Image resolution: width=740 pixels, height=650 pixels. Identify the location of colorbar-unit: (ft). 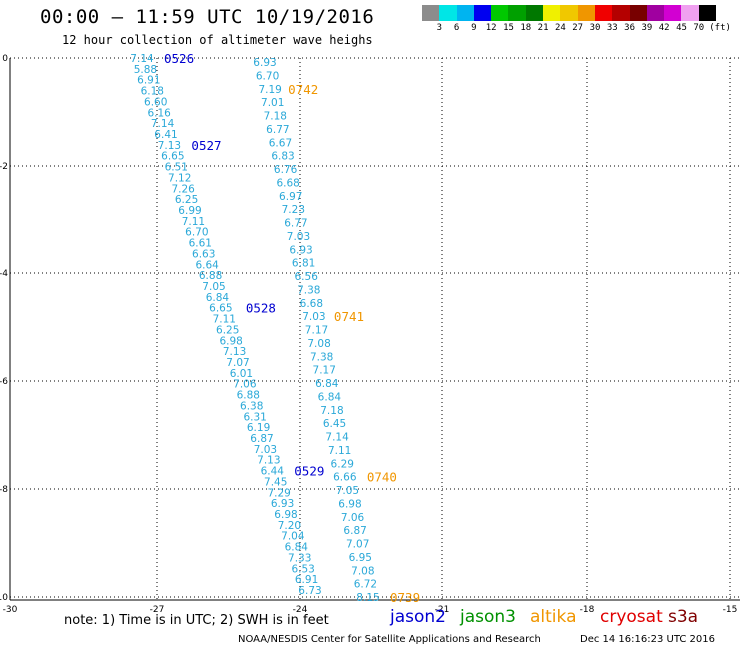
(720, 28).